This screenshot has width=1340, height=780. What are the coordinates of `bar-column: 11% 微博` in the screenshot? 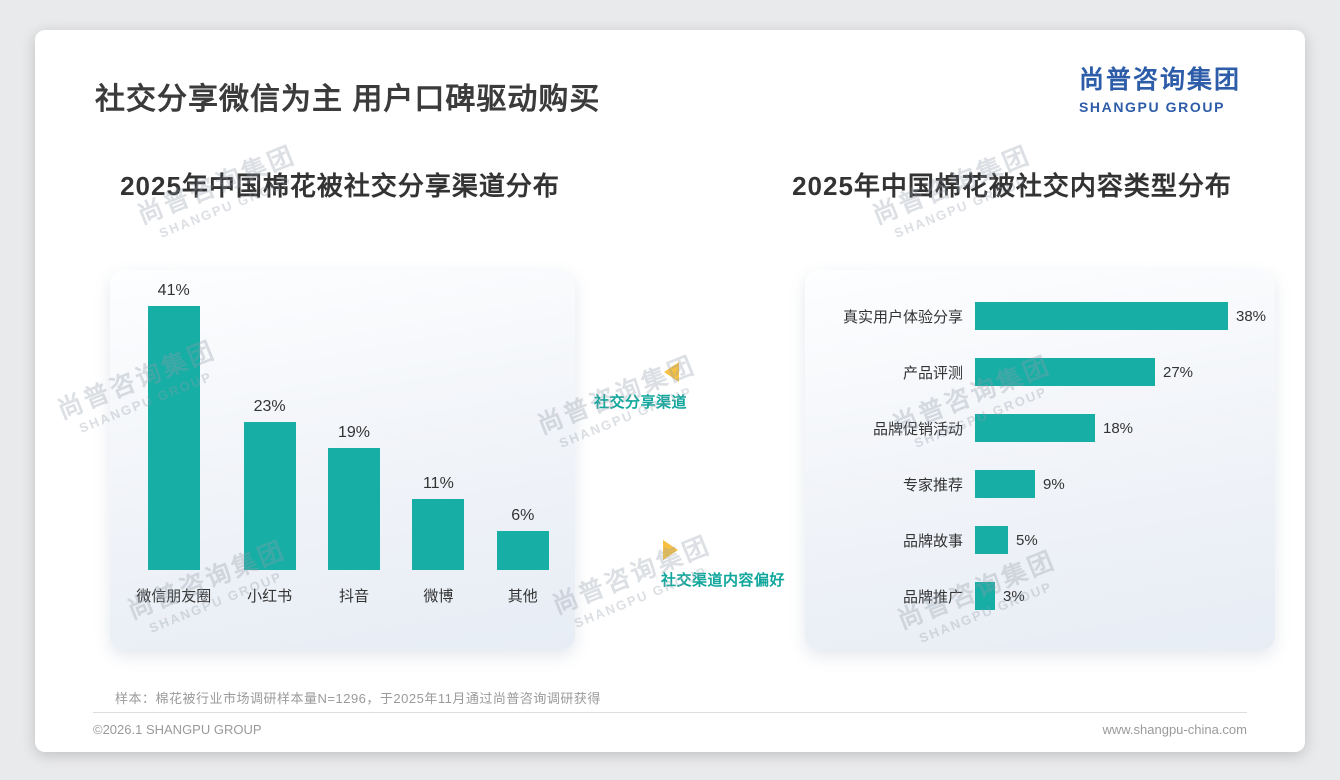 It's located at (438, 562).